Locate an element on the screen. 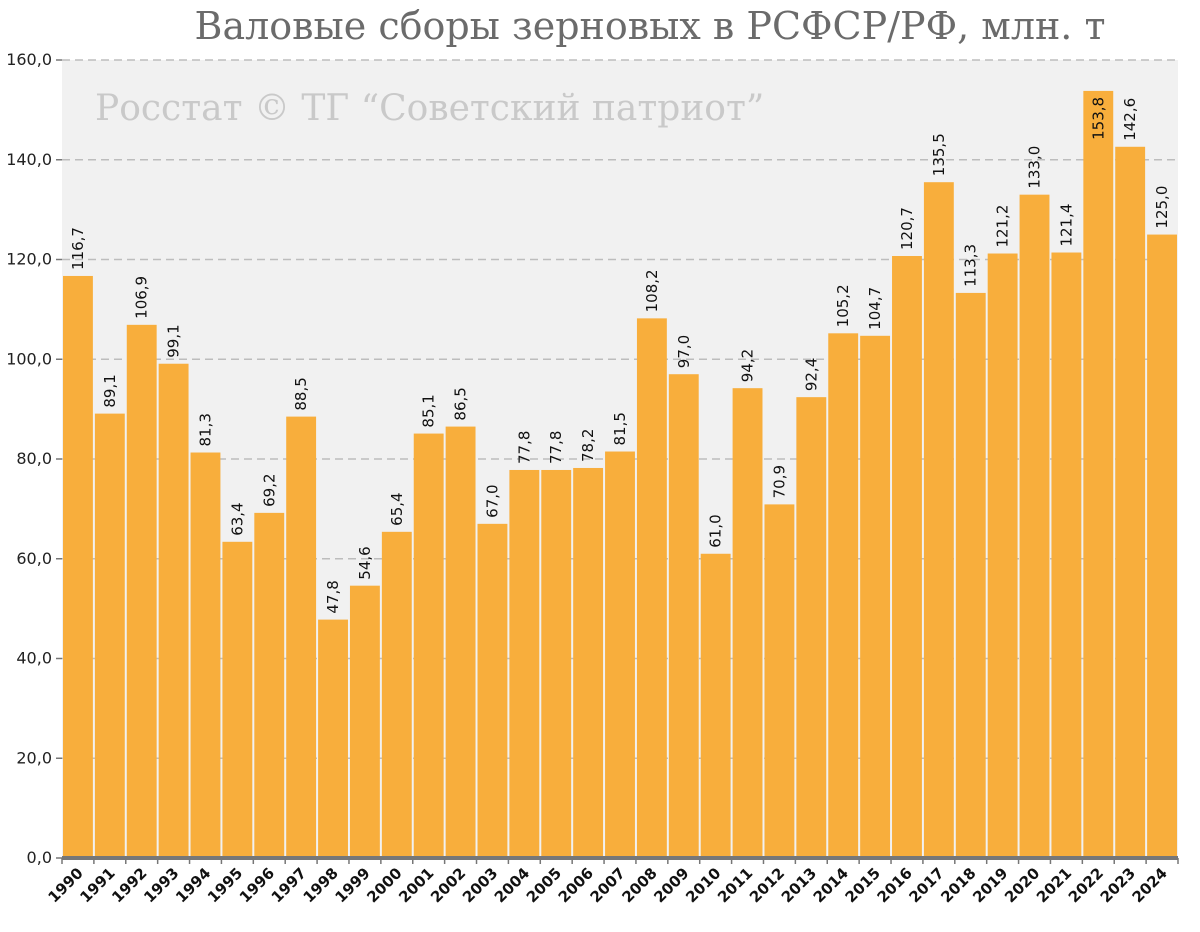 The width and height of the screenshot is (1200, 932). x-tick-label-2007: 2007 is located at coordinates (608, 885).